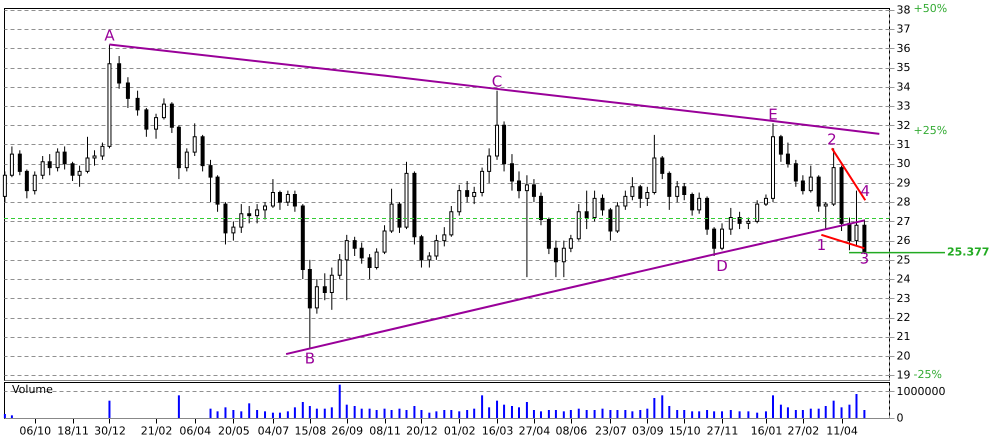 The image size is (1000, 446). I want to click on y-tick-label: 22, so click(903, 317).